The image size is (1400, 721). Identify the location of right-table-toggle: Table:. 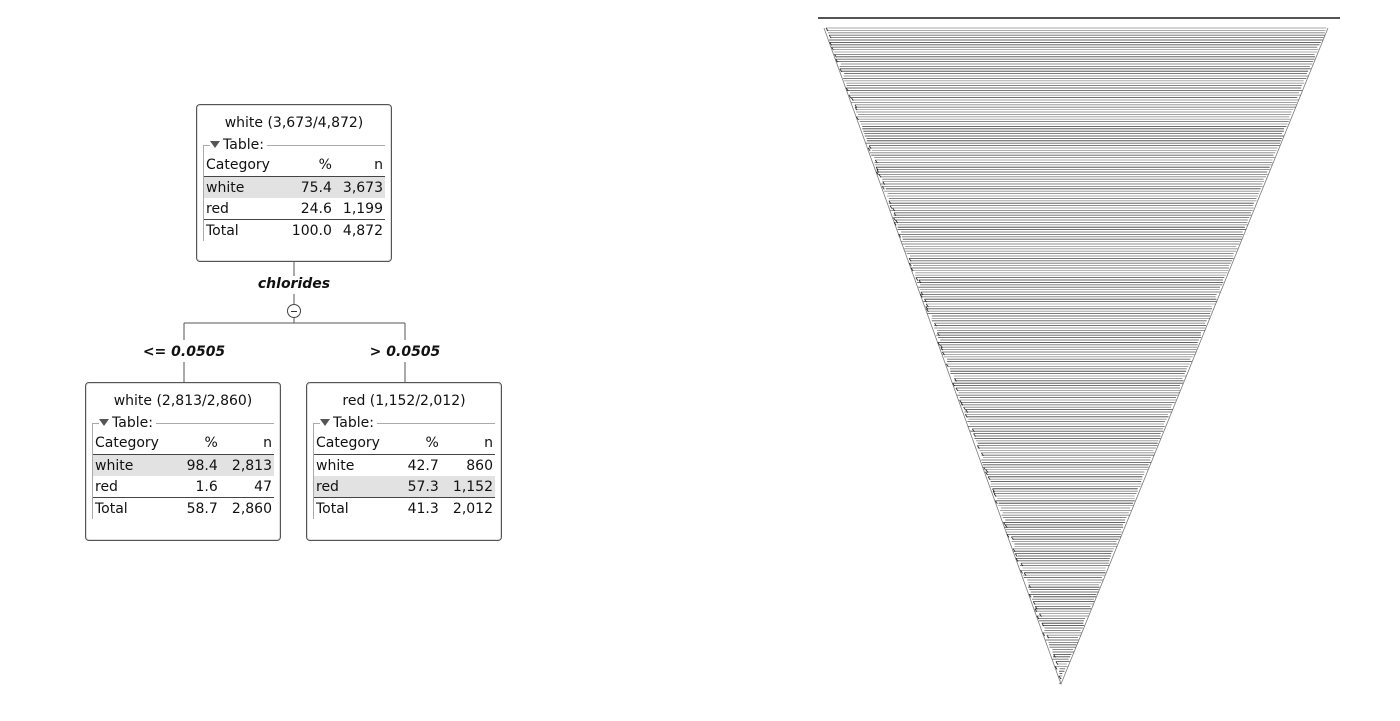
(348, 423).